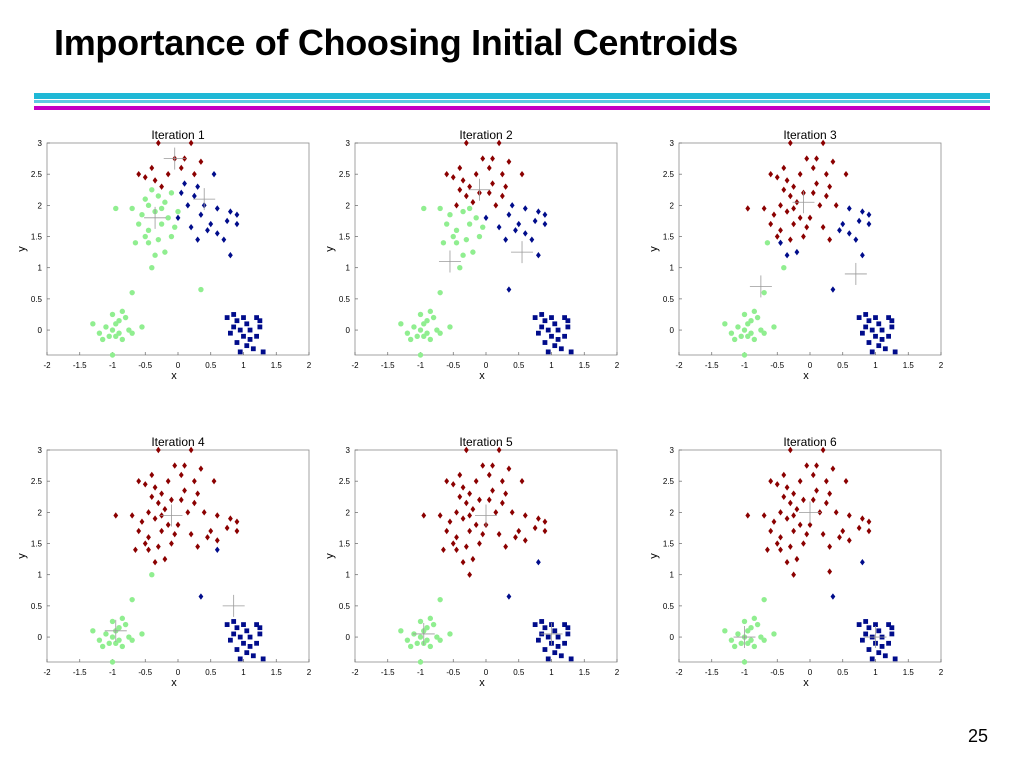 The image size is (1024, 768). I want to click on y-tick-label: 0.5, so click(37, 606).